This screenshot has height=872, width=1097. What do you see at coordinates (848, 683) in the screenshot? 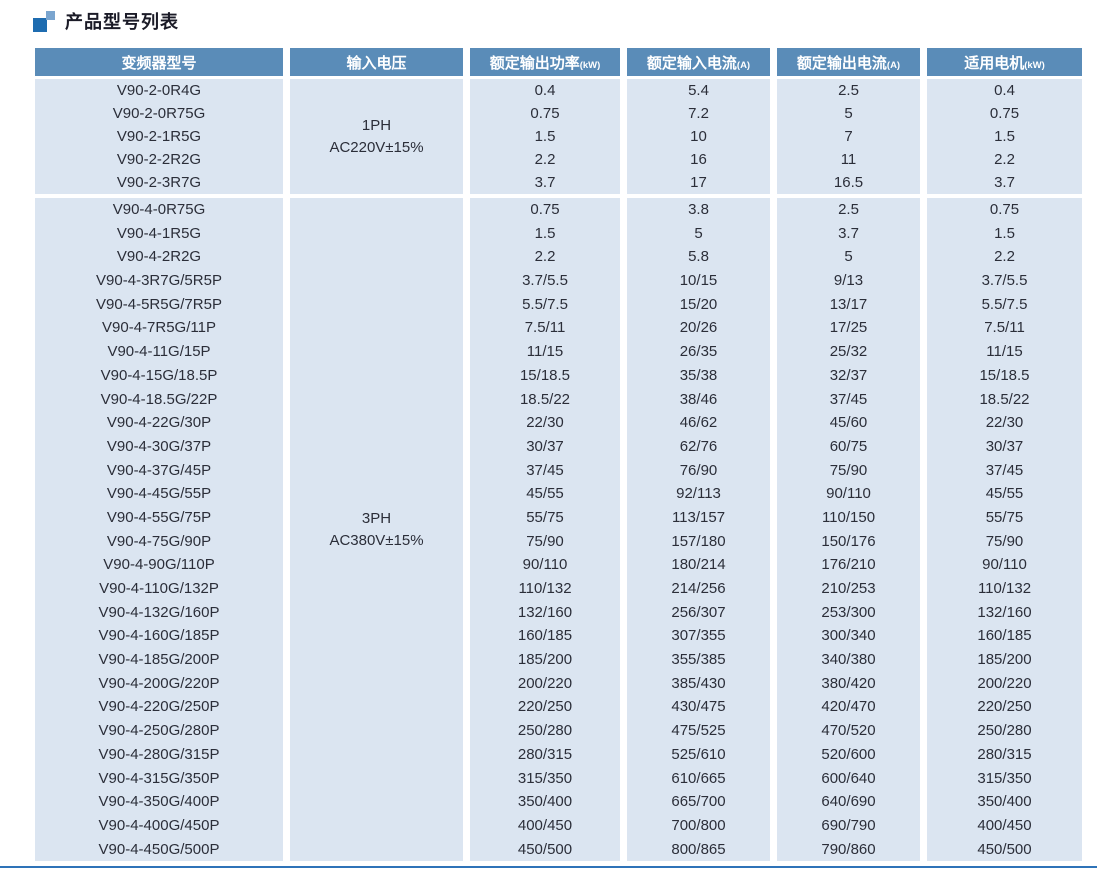
I see `table-cell-value: 380/420` at bounding box center [848, 683].